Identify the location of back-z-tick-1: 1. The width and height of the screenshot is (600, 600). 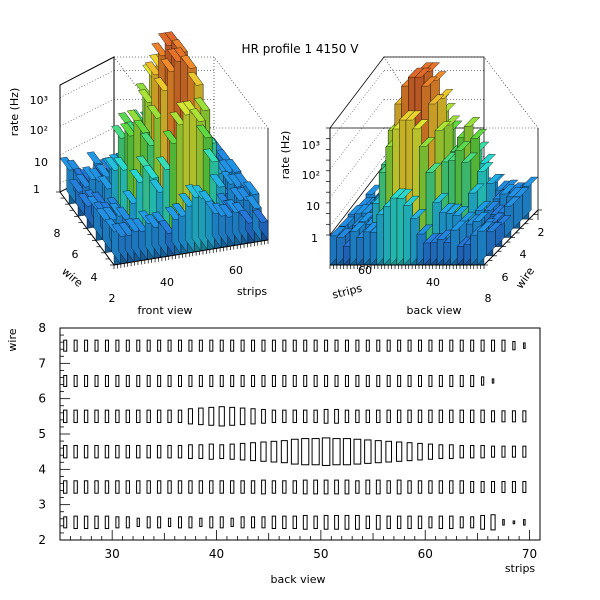
(314, 238).